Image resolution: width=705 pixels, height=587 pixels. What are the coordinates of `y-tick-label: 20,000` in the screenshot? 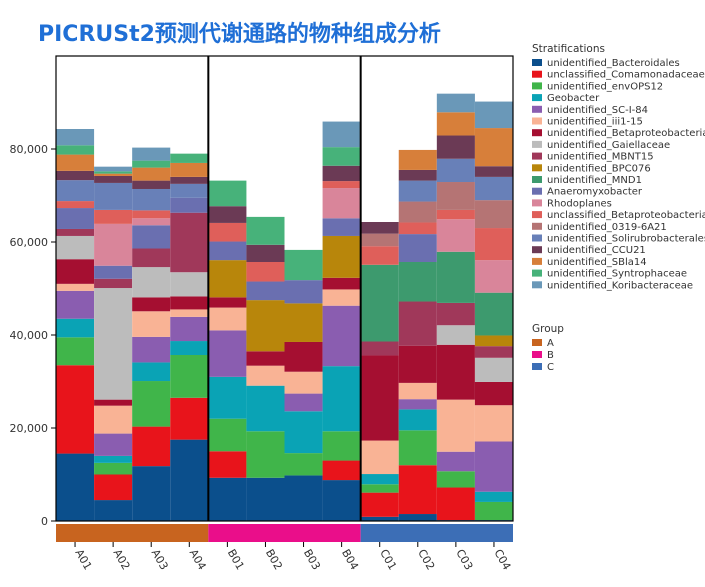 It's located at (29, 428).